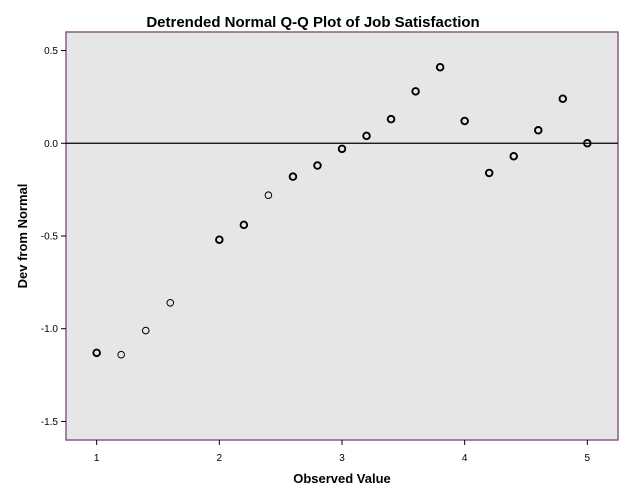  I want to click on x-axis: 1 2 3 4 5, so click(342, 452).